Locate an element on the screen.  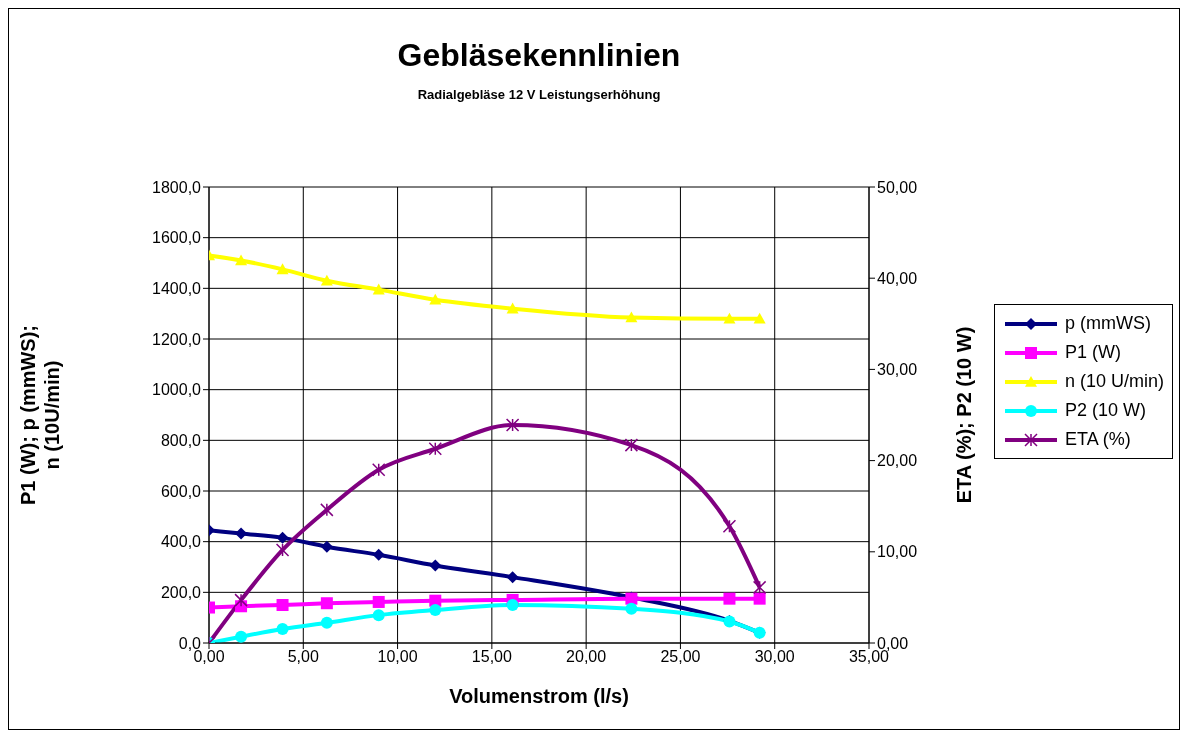
y-tick-label: 200,0 is located at coordinates (181, 593).